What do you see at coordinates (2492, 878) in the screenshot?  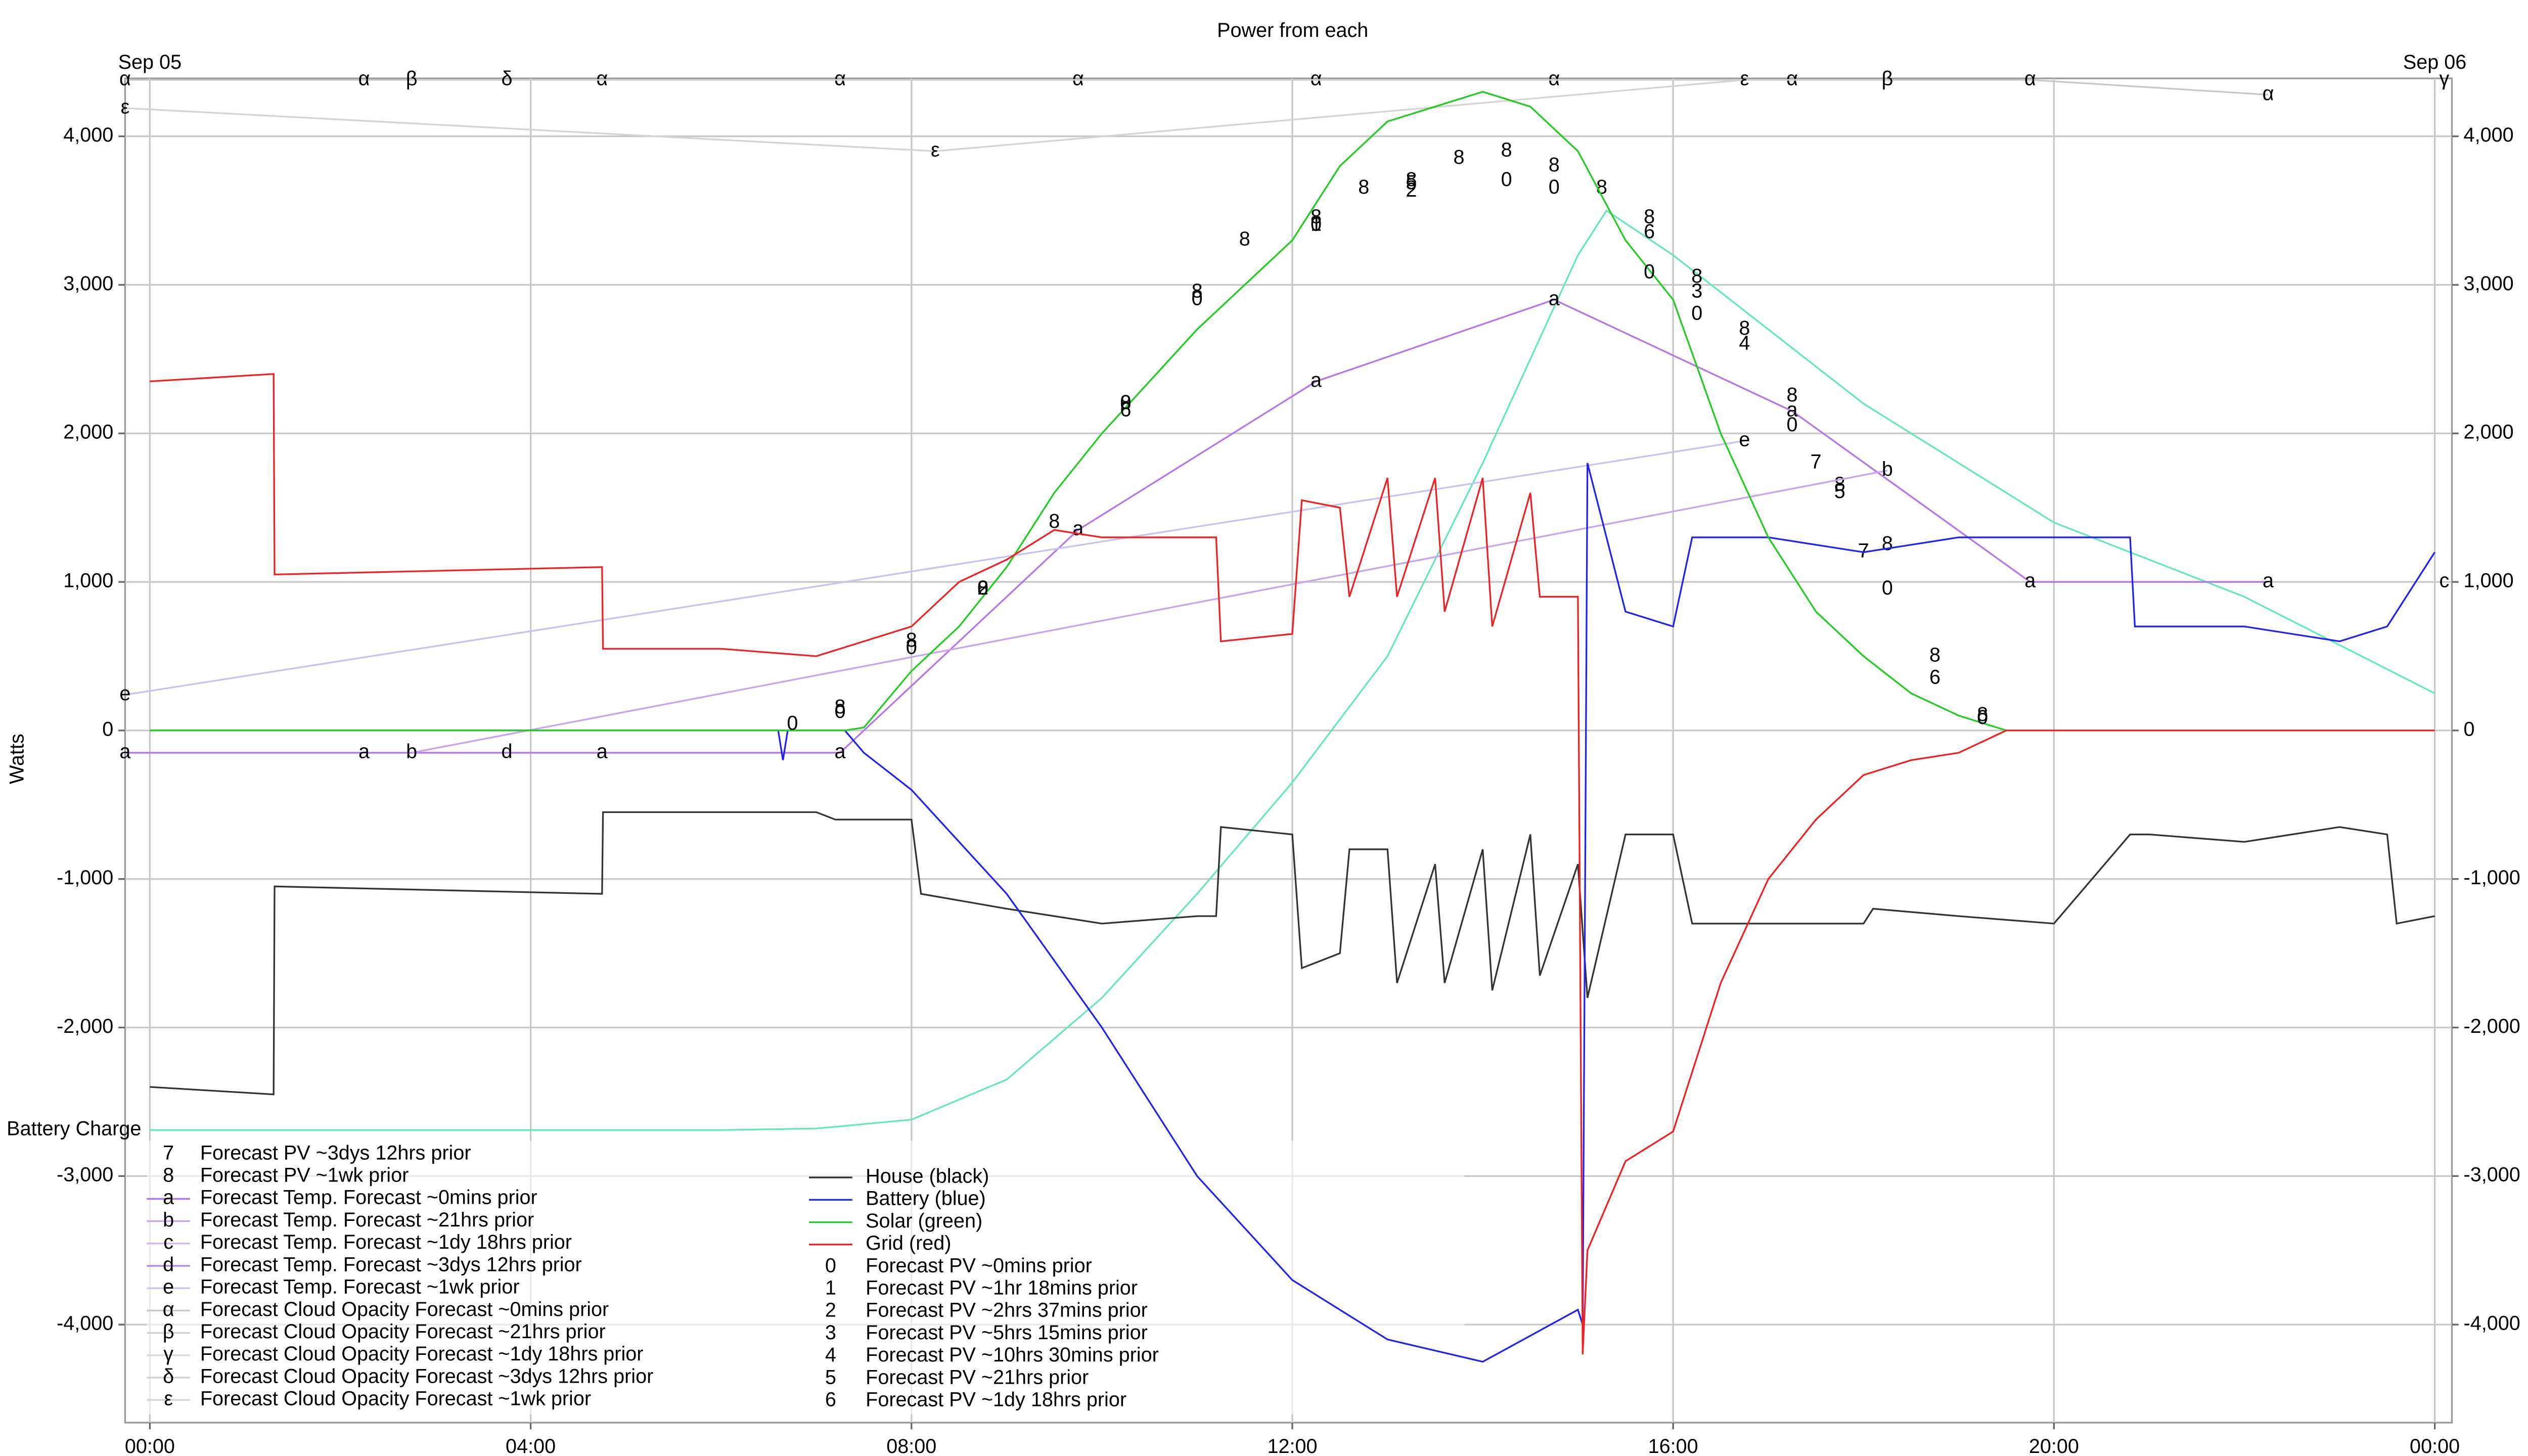 I see `y2-tick-label: -1,000` at bounding box center [2492, 878].